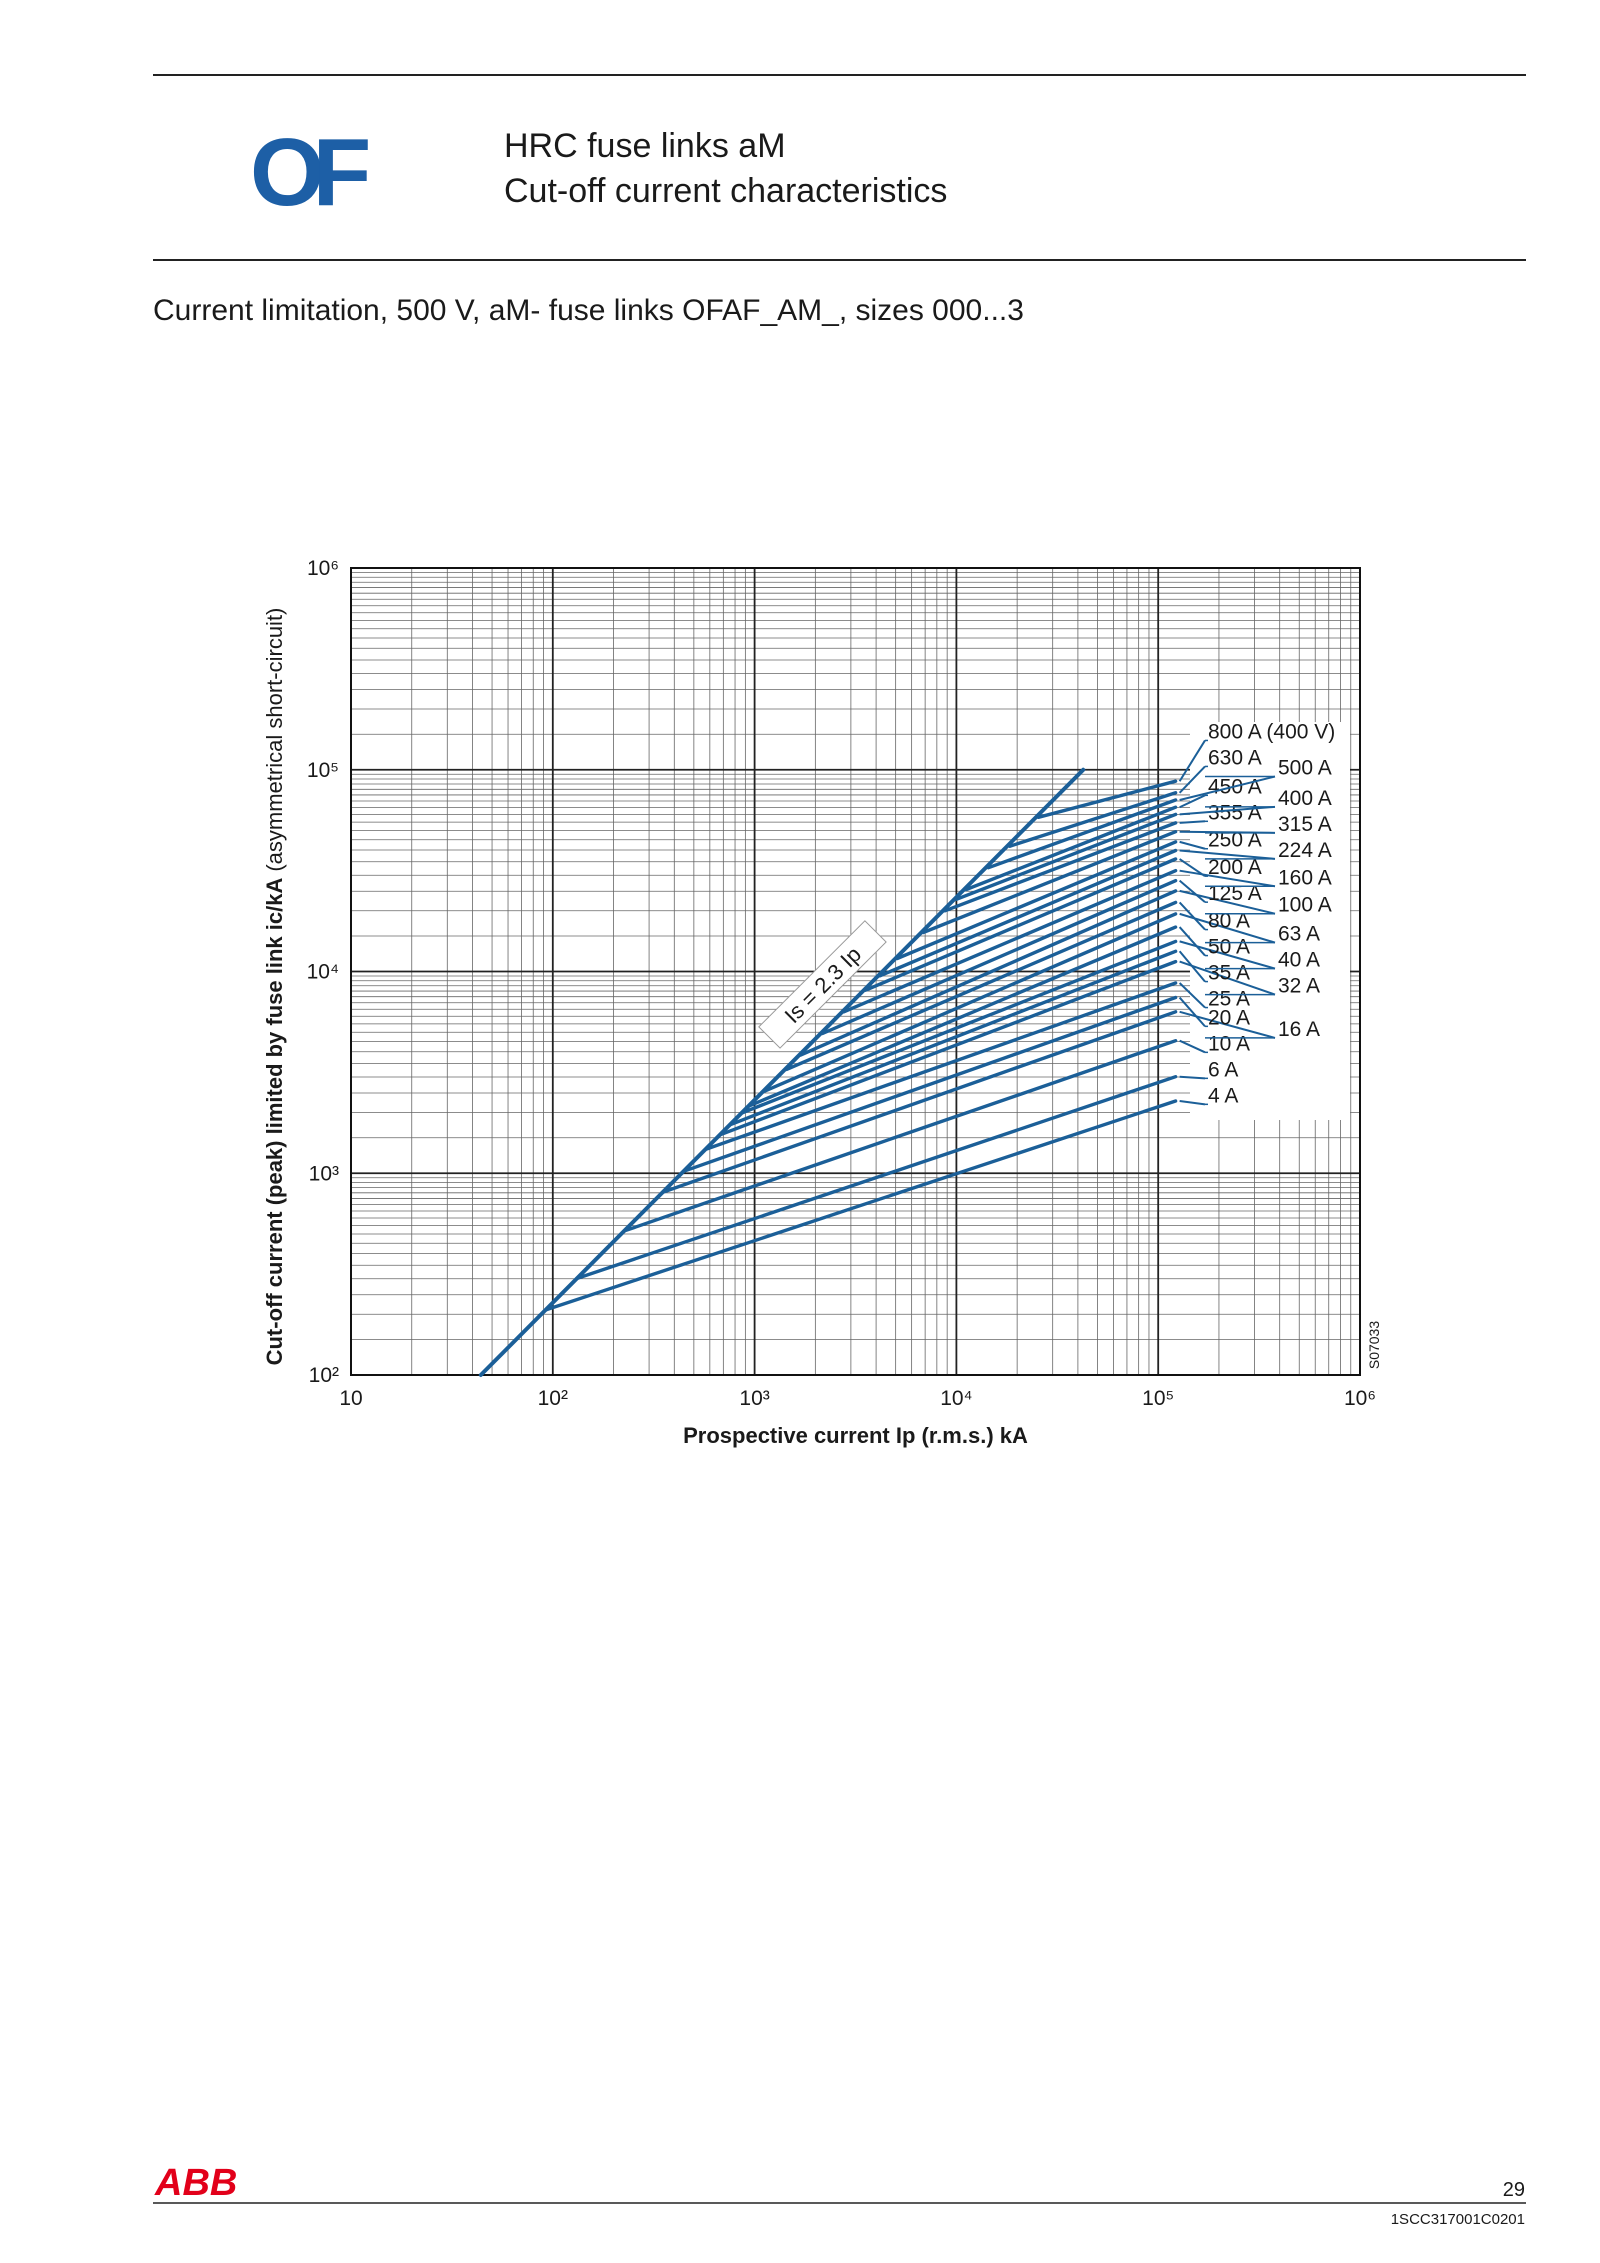 Image resolution: width=1600 pixels, height=2263 pixels. What do you see at coordinates (1229, 999) in the screenshot?
I see `legend-label: 25 A` at bounding box center [1229, 999].